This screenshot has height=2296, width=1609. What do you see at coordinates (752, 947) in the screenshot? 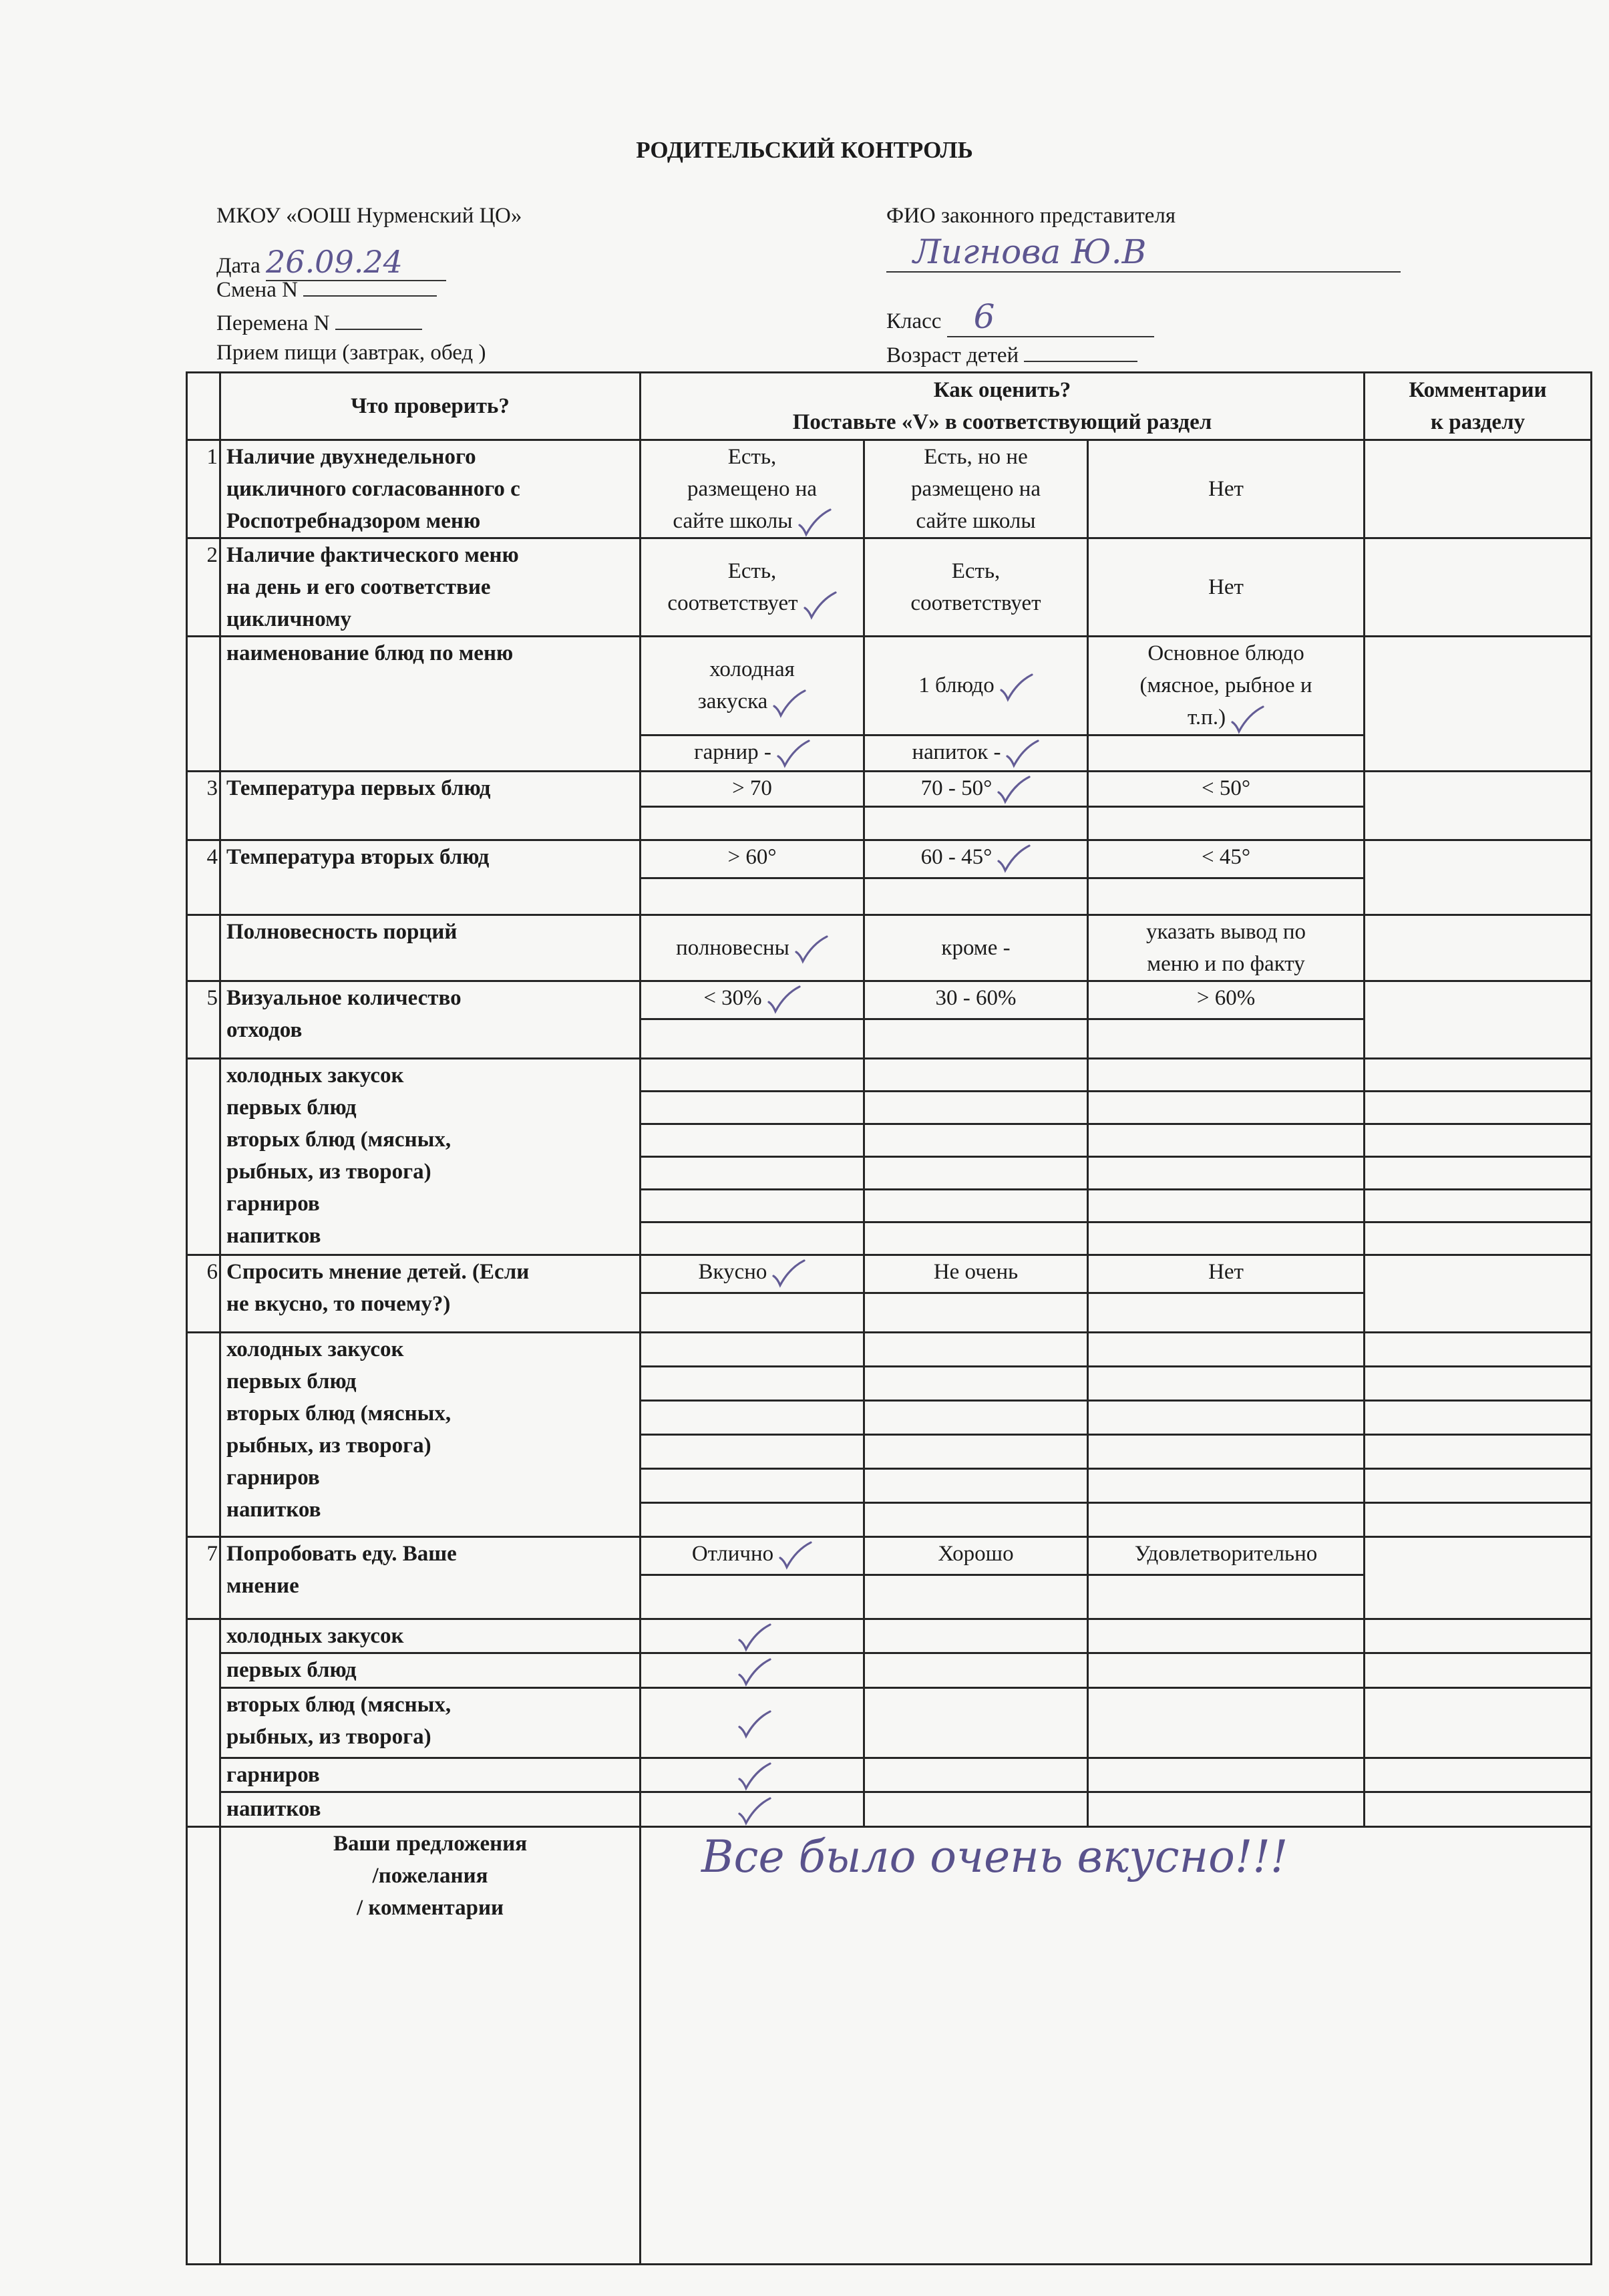
I see `option-1: полновесны` at bounding box center [752, 947].